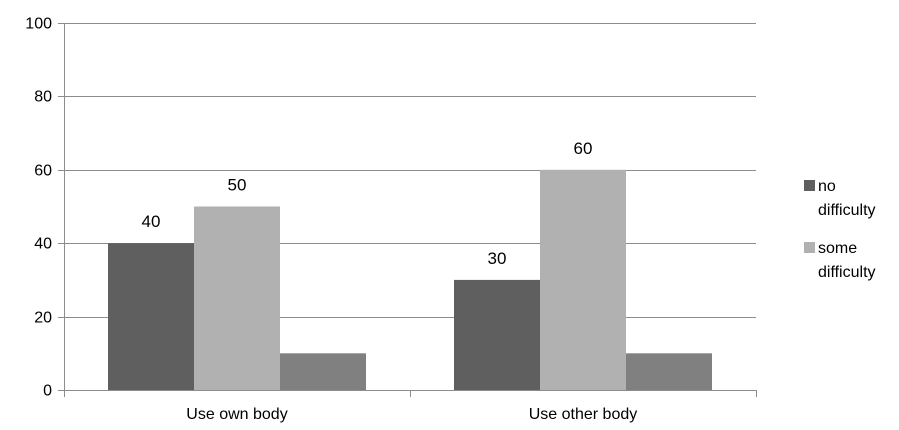 The width and height of the screenshot is (899, 430). What do you see at coordinates (827, 186) in the screenshot?
I see `legend-label: no` at bounding box center [827, 186].